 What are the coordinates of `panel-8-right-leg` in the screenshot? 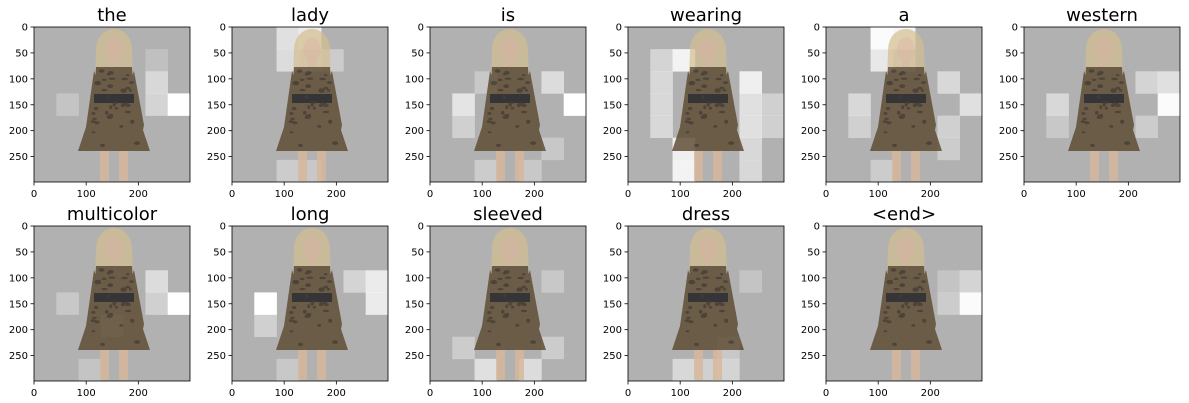 It's located at (321, 365).